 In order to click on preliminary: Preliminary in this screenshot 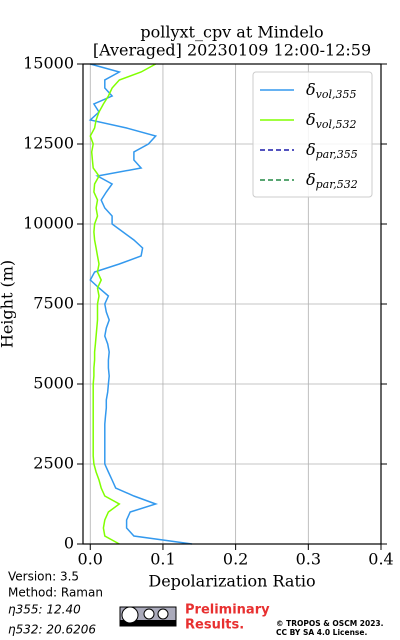, I will do `click(227, 610)`.